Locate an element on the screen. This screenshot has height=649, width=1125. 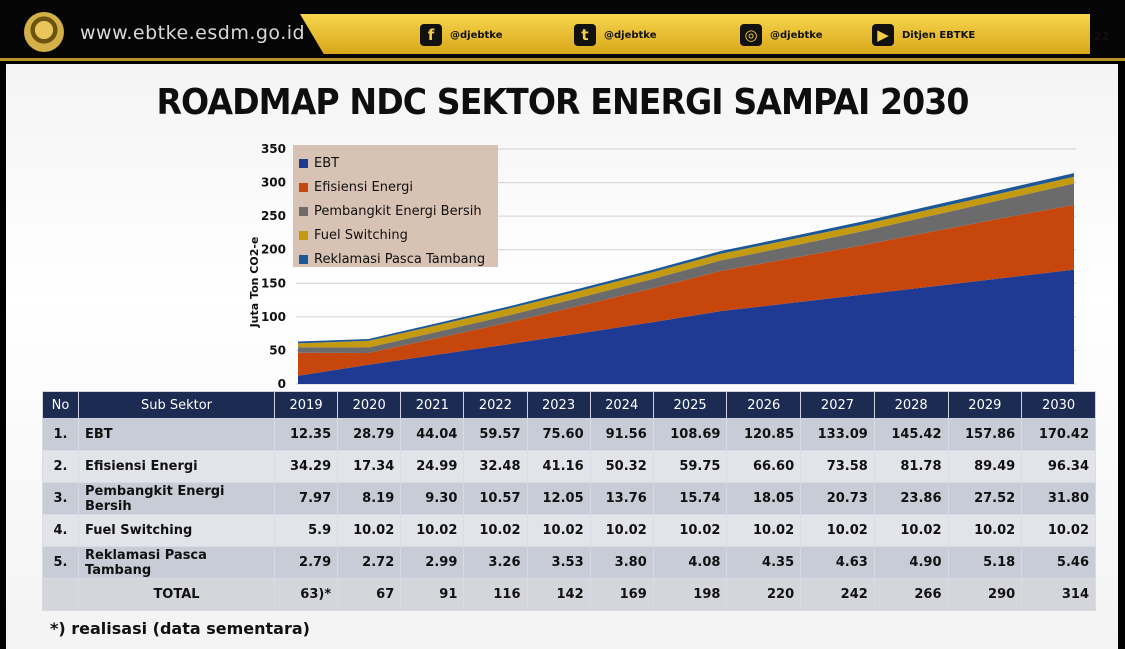
row-number: 3. is located at coordinates (60, 498).